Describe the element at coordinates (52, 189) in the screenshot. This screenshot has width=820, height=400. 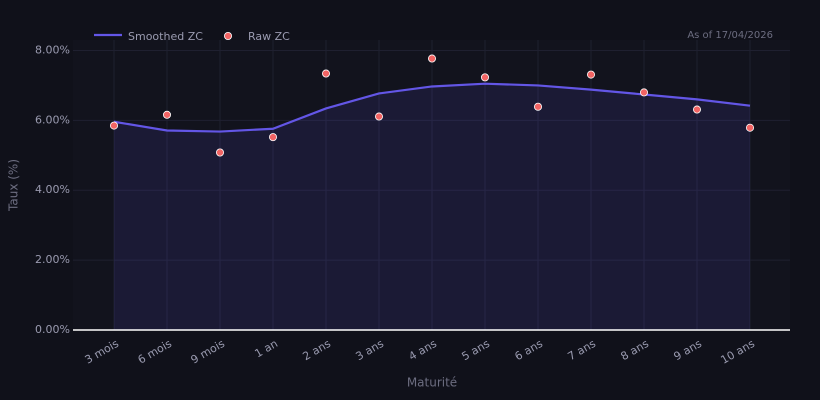
I see `y-tick-label: 4.00%` at that location.